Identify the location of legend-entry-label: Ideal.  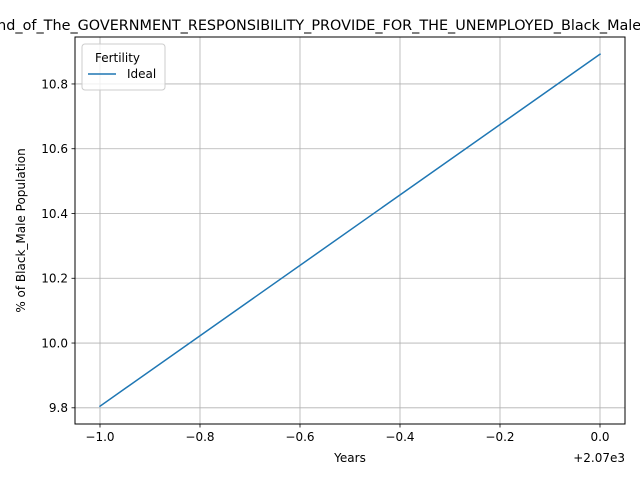
(141, 74).